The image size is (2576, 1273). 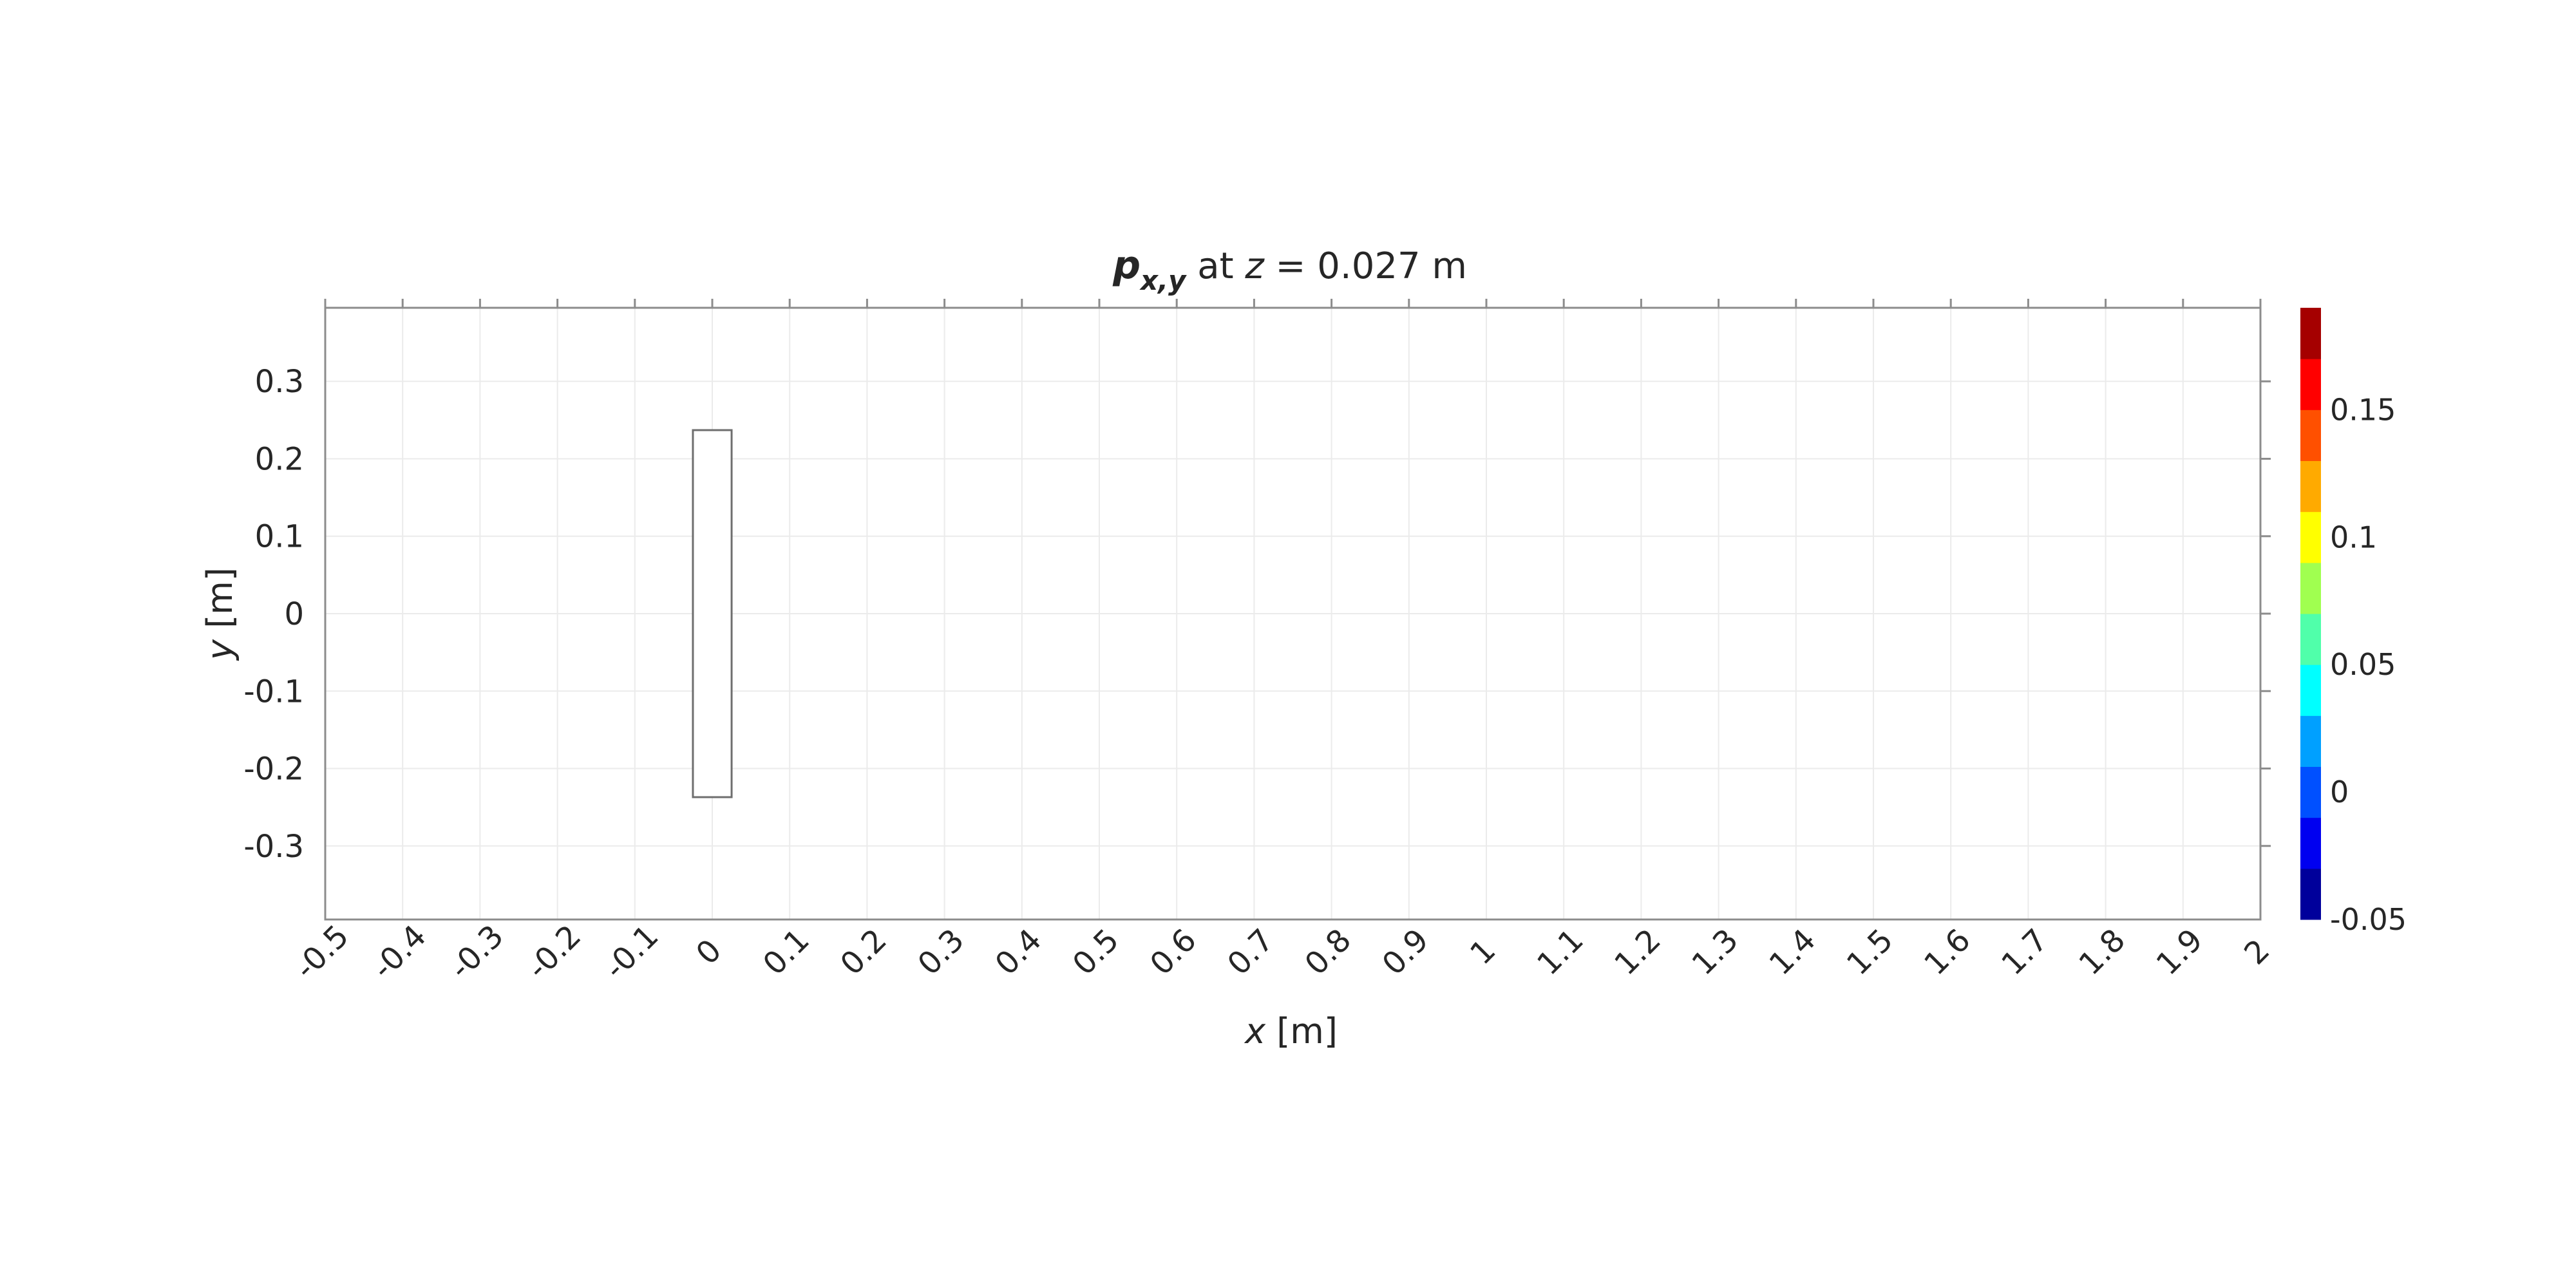 What do you see at coordinates (1173, 952) in the screenshot?
I see `x-tick-label: 0.6` at bounding box center [1173, 952].